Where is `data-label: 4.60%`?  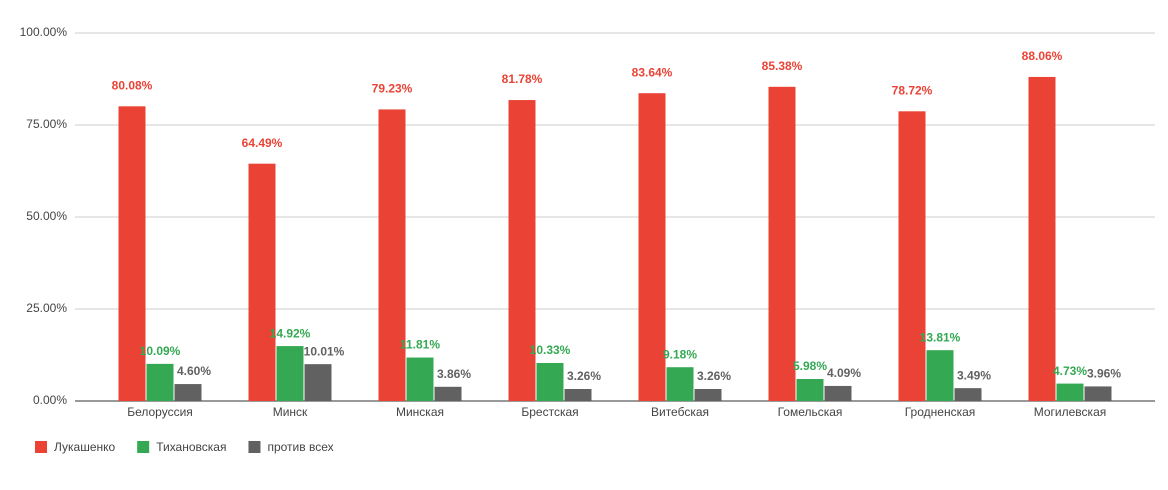
data-label: 4.60% is located at coordinates (194, 371).